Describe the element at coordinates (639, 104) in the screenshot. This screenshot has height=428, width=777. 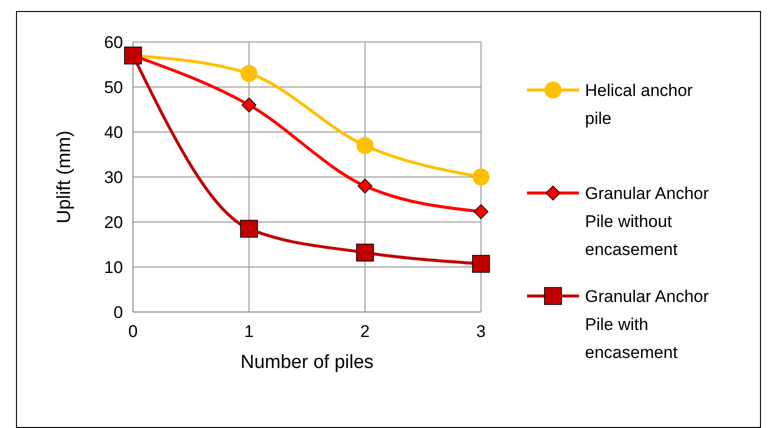
I see `legend-label: Helical anchor pile` at that location.